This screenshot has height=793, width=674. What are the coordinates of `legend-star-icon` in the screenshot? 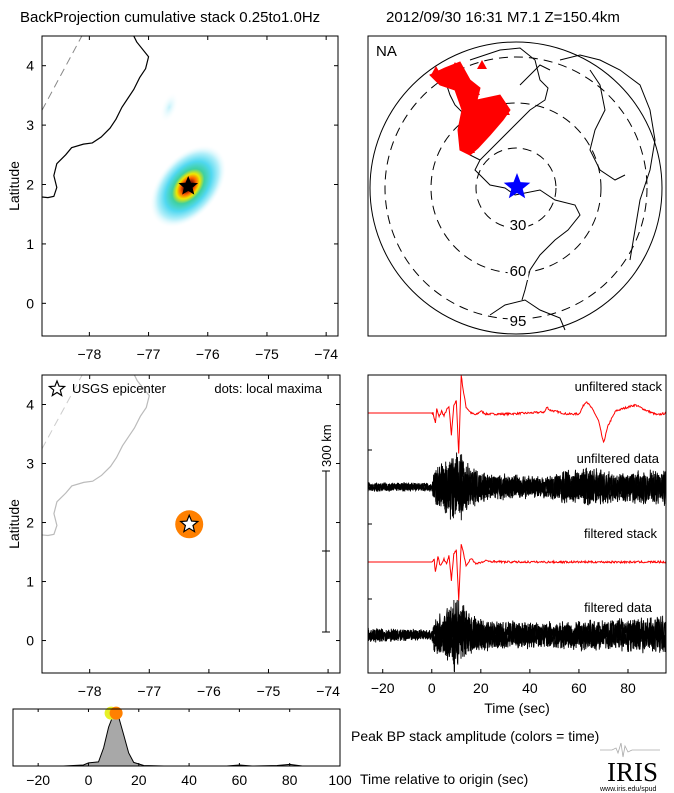 It's located at (57, 388).